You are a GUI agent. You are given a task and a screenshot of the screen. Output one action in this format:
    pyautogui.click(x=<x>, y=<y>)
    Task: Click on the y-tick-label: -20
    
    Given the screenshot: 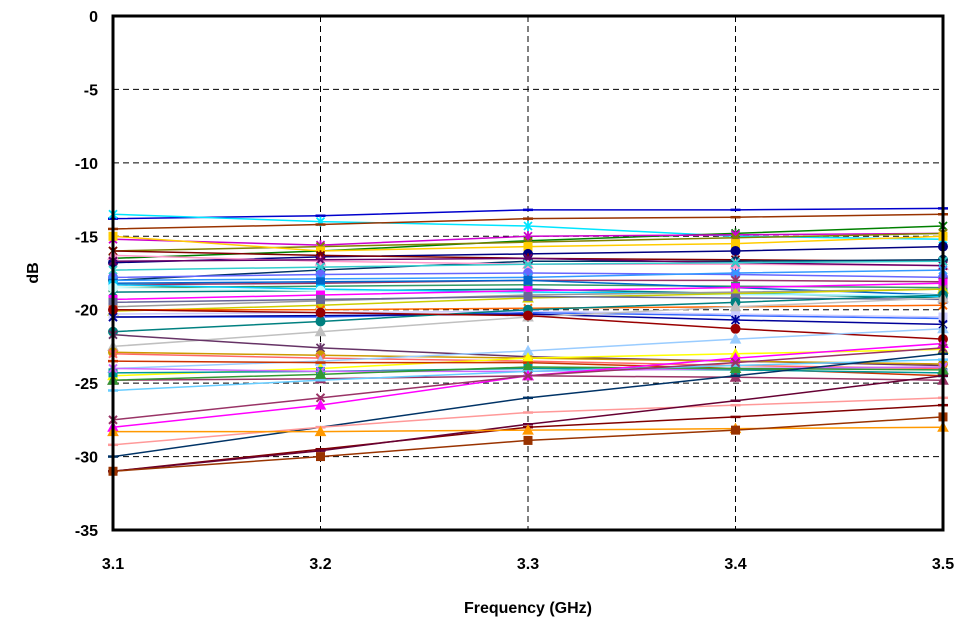 What is the action you would take?
    pyautogui.click(x=86, y=311)
    